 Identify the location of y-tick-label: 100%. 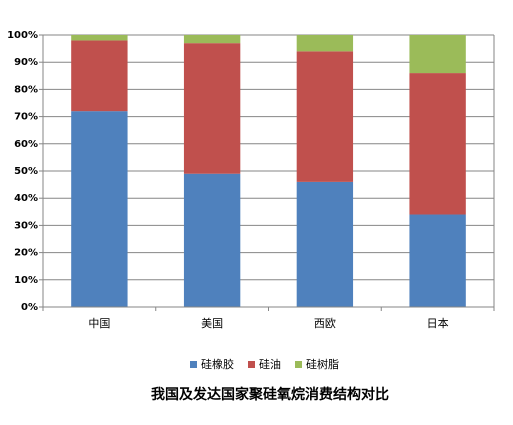
(22, 35).